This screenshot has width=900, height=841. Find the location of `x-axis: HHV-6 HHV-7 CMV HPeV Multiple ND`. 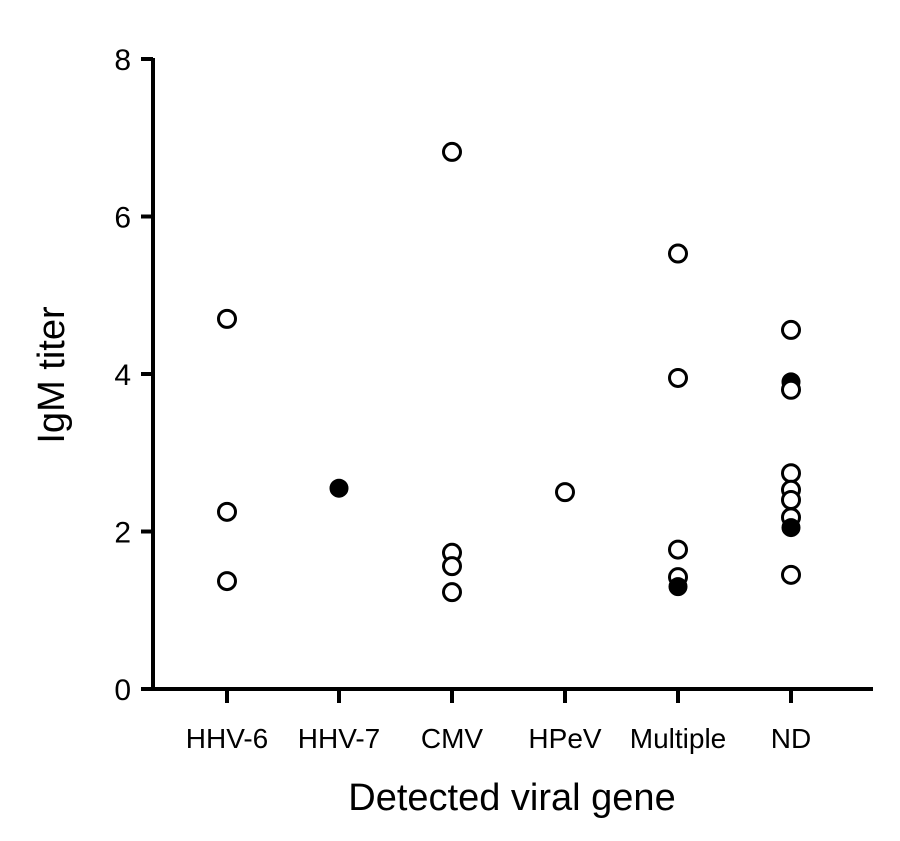

x-axis: HHV-6 HHV-7 CMV HPeV Multiple ND is located at coordinates (512, 720).